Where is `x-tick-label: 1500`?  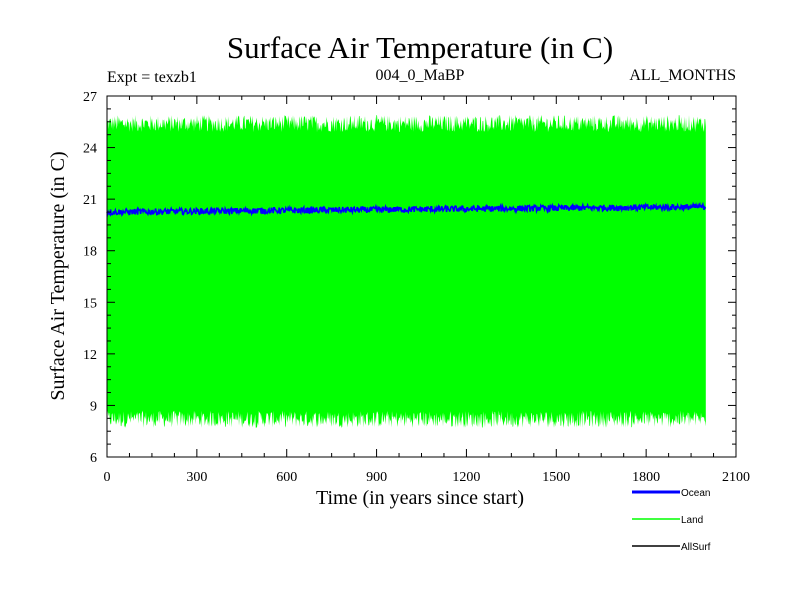 x-tick-label: 1500 is located at coordinates (556, 477).